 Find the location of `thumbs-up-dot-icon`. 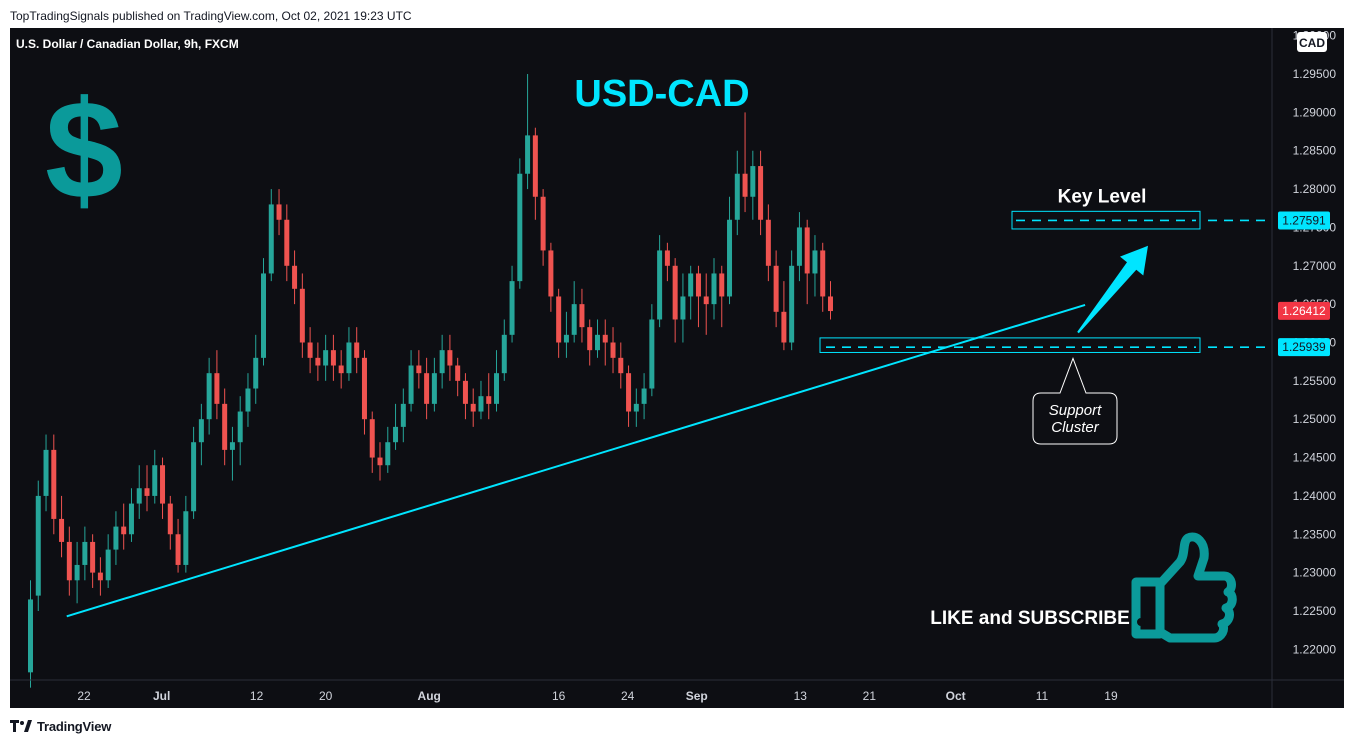

thumbs-up-dot-icon is located at coordinates (1141, 622).